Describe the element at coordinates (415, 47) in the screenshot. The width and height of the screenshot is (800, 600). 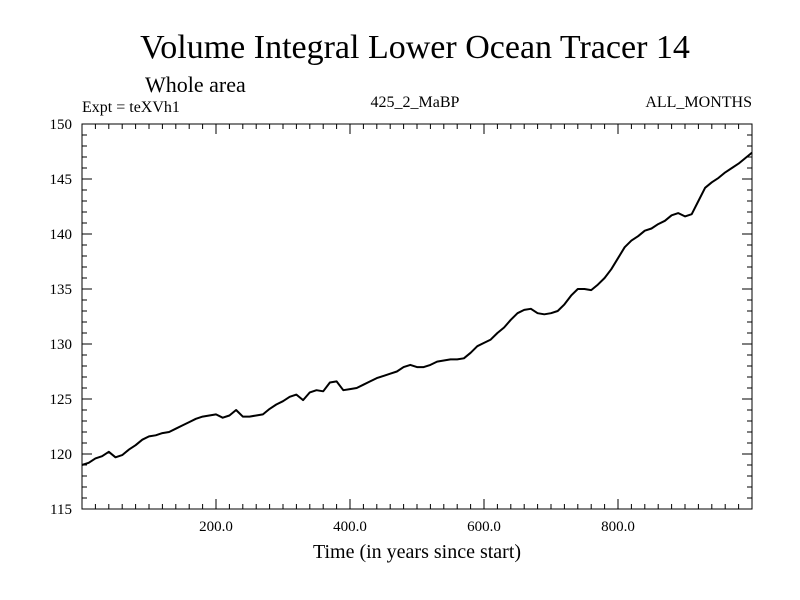
I see `chart-title: Volume Integral Lower Ocean Tracer 14` at that location.